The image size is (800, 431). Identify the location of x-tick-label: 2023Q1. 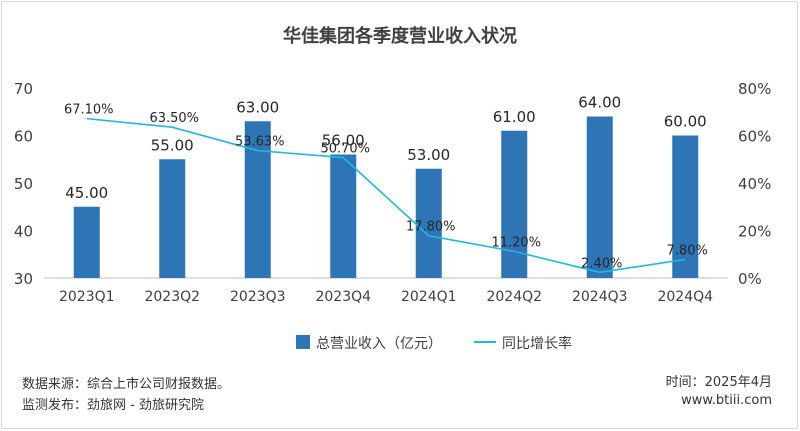
(87, 297).